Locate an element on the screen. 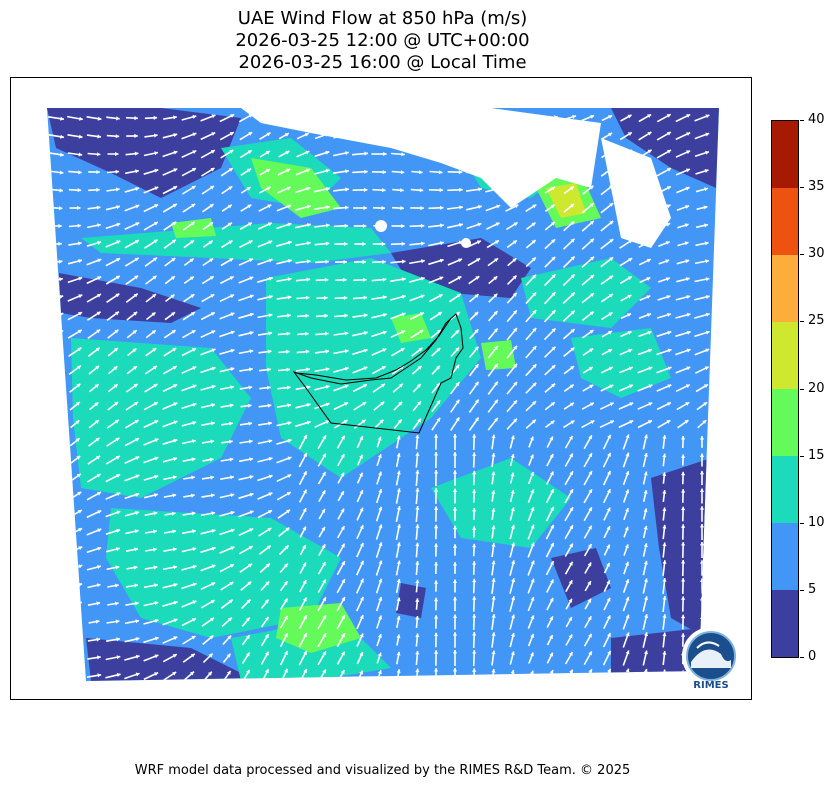 Image resolution: width=835 pixels, height=788 pixels. uae-coastline is located at coordinates (373, 349).